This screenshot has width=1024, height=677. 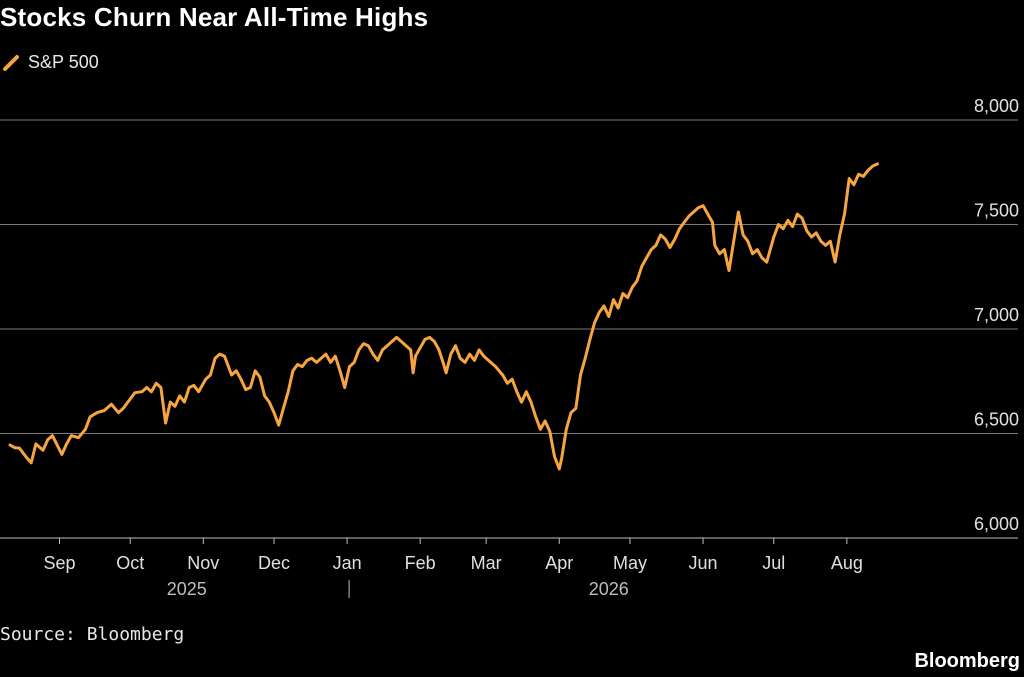 I want to click on brand-logo: Bloomberg, so click(x=967, y=661).